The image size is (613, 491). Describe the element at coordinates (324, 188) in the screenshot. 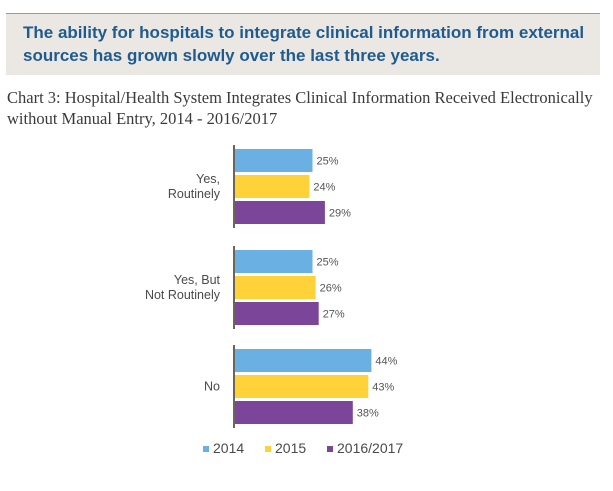

I see `value-label: 24%` at that location.